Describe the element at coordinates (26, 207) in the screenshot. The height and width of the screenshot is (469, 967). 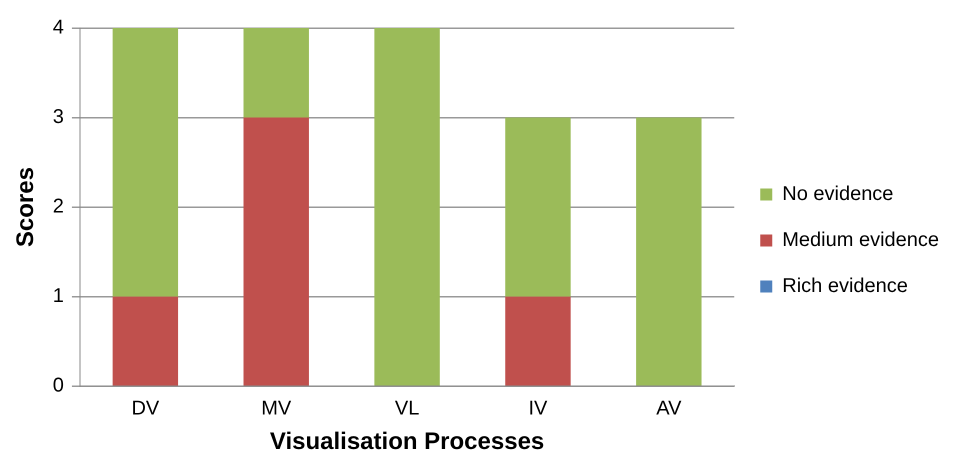
I see `y-axis-title: Scores` at that location.